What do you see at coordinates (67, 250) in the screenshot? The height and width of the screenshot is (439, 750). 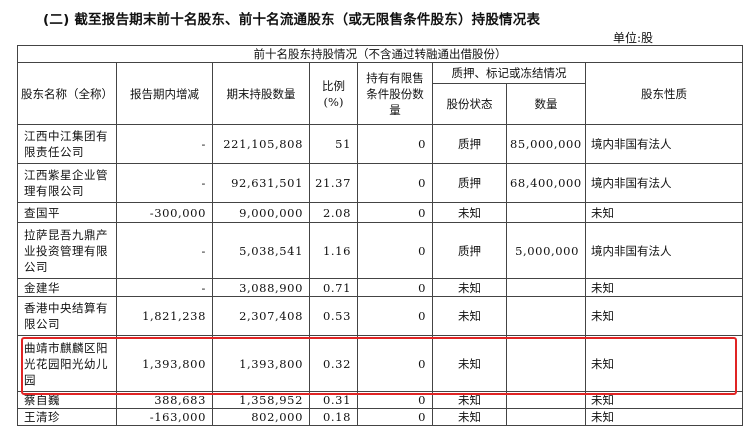 I see `table-cell-name: 拉萨昆吾九鼎产业投资管理有限公司` at bounding box center [67, 250].